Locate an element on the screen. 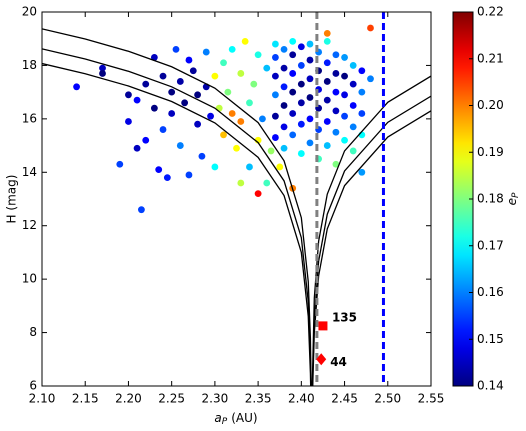 The image size is (526, 431). colorbar-tick-label: 0.21 is located at coordinates (490, 58).